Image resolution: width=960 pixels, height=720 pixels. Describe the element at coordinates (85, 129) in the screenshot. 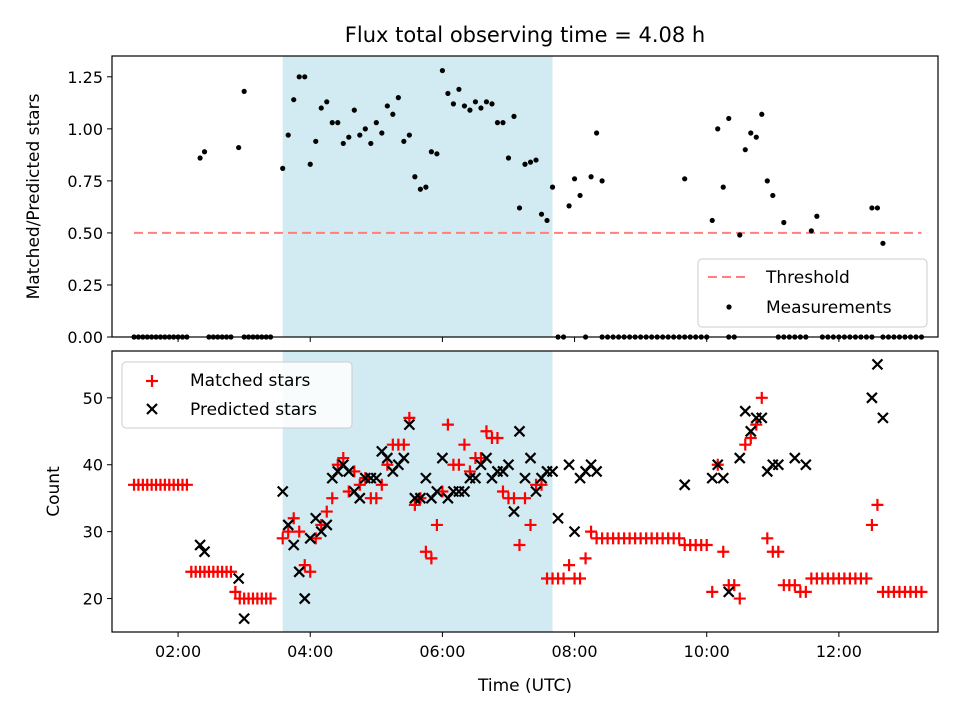

I see `top-y-tick-label: 1.00` at that location.